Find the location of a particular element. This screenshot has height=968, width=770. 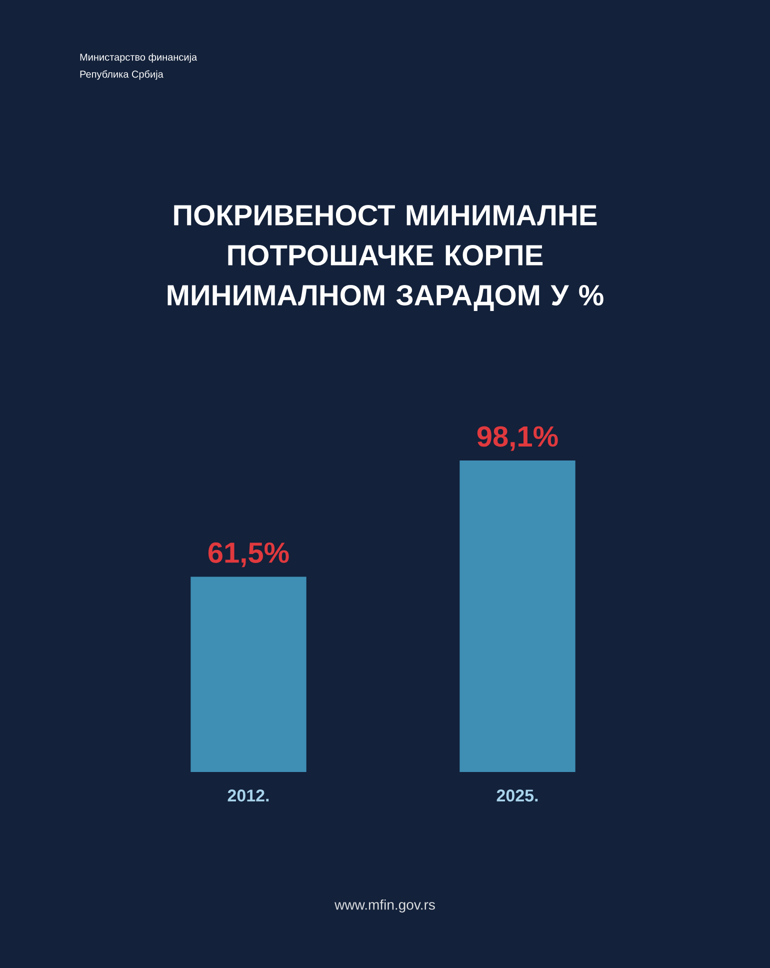

data-label: 61,5% is located at coordinates (248, 555).